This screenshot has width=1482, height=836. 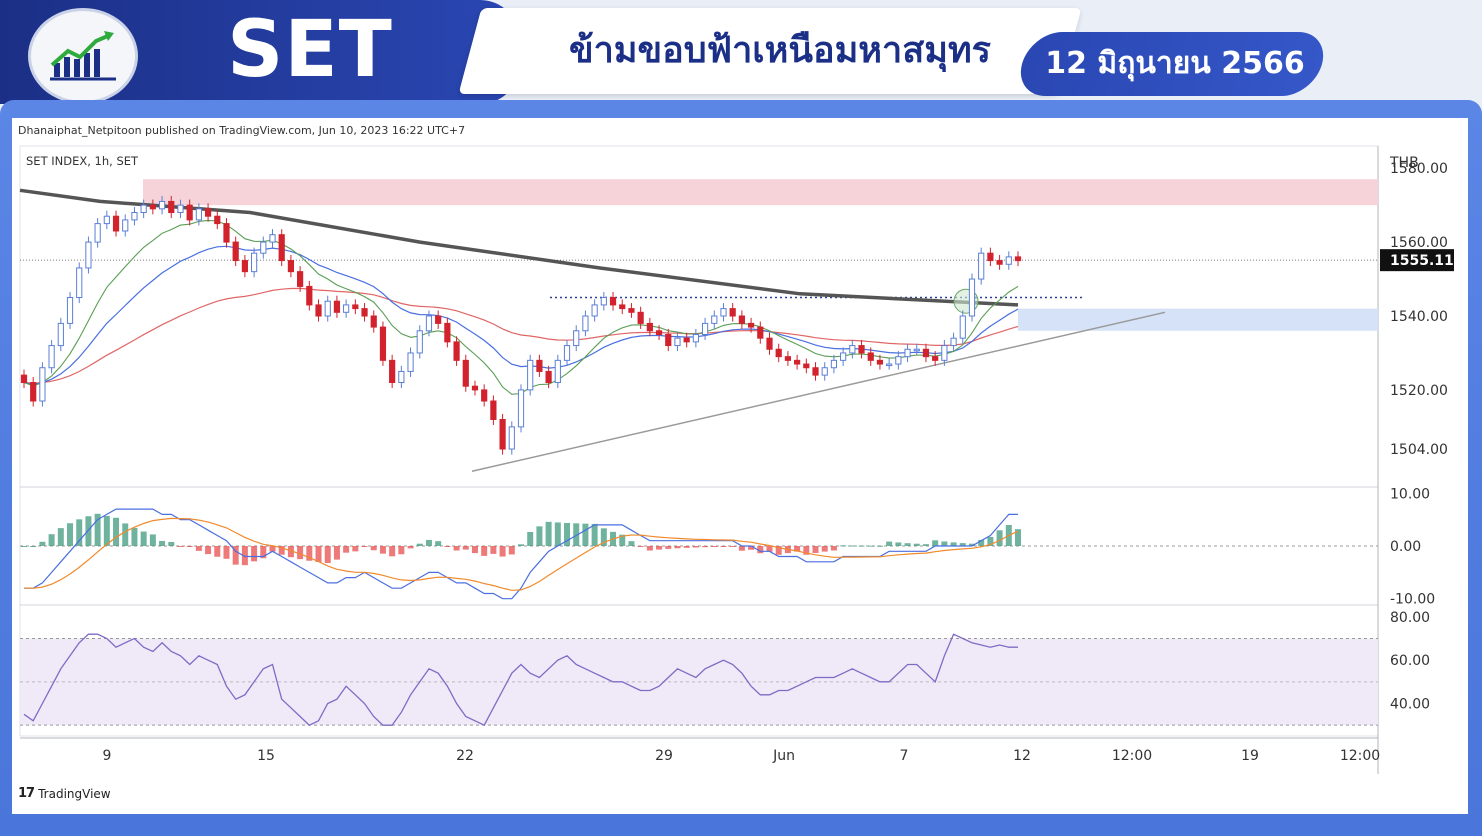 I want to click on currency-label: THB, so click(x=1404, y=163).